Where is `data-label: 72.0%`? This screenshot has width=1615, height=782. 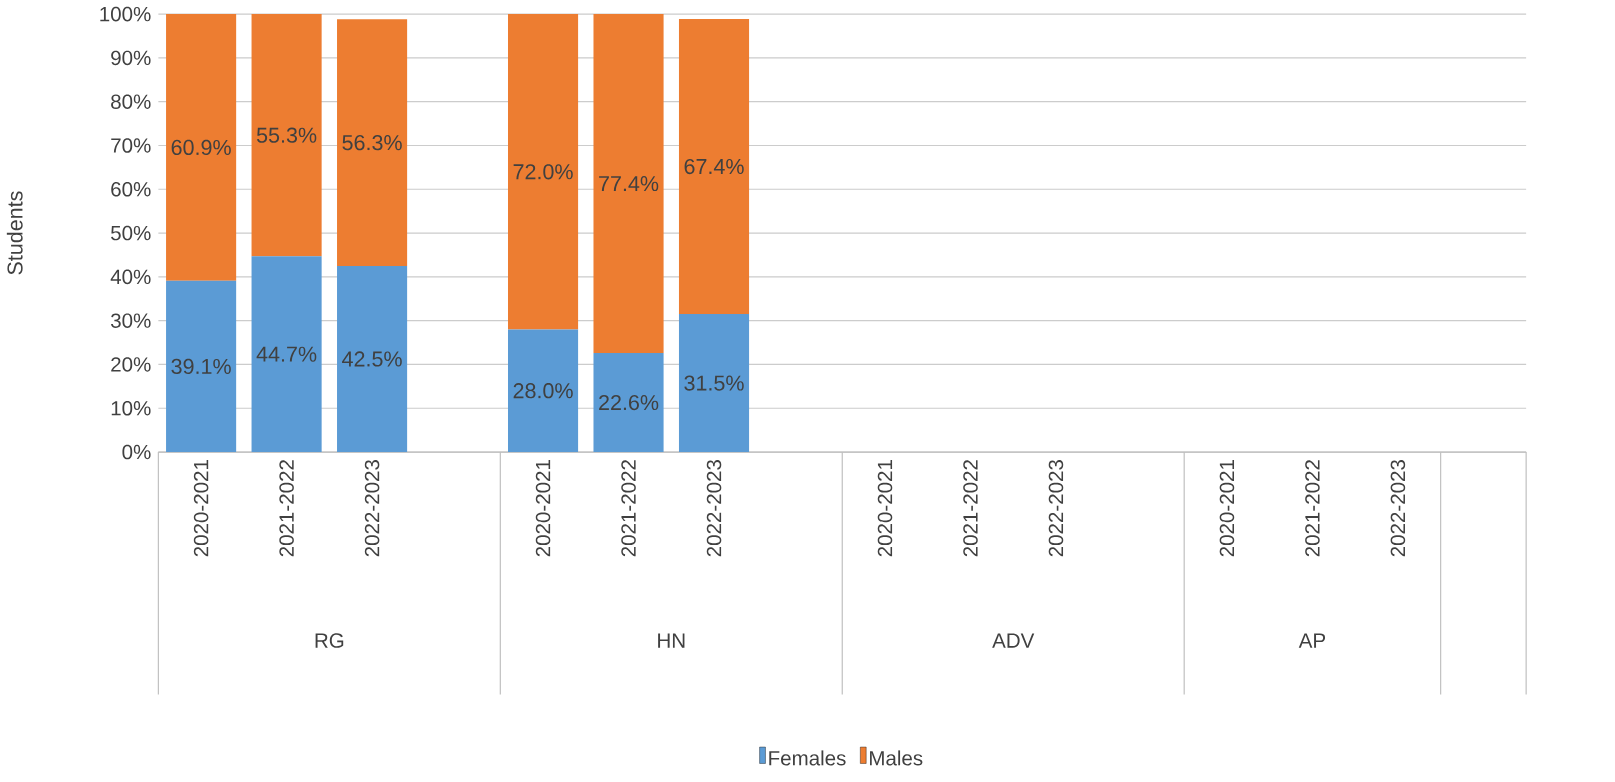
data-label: 72.0% is located at coordinates (543, 172).